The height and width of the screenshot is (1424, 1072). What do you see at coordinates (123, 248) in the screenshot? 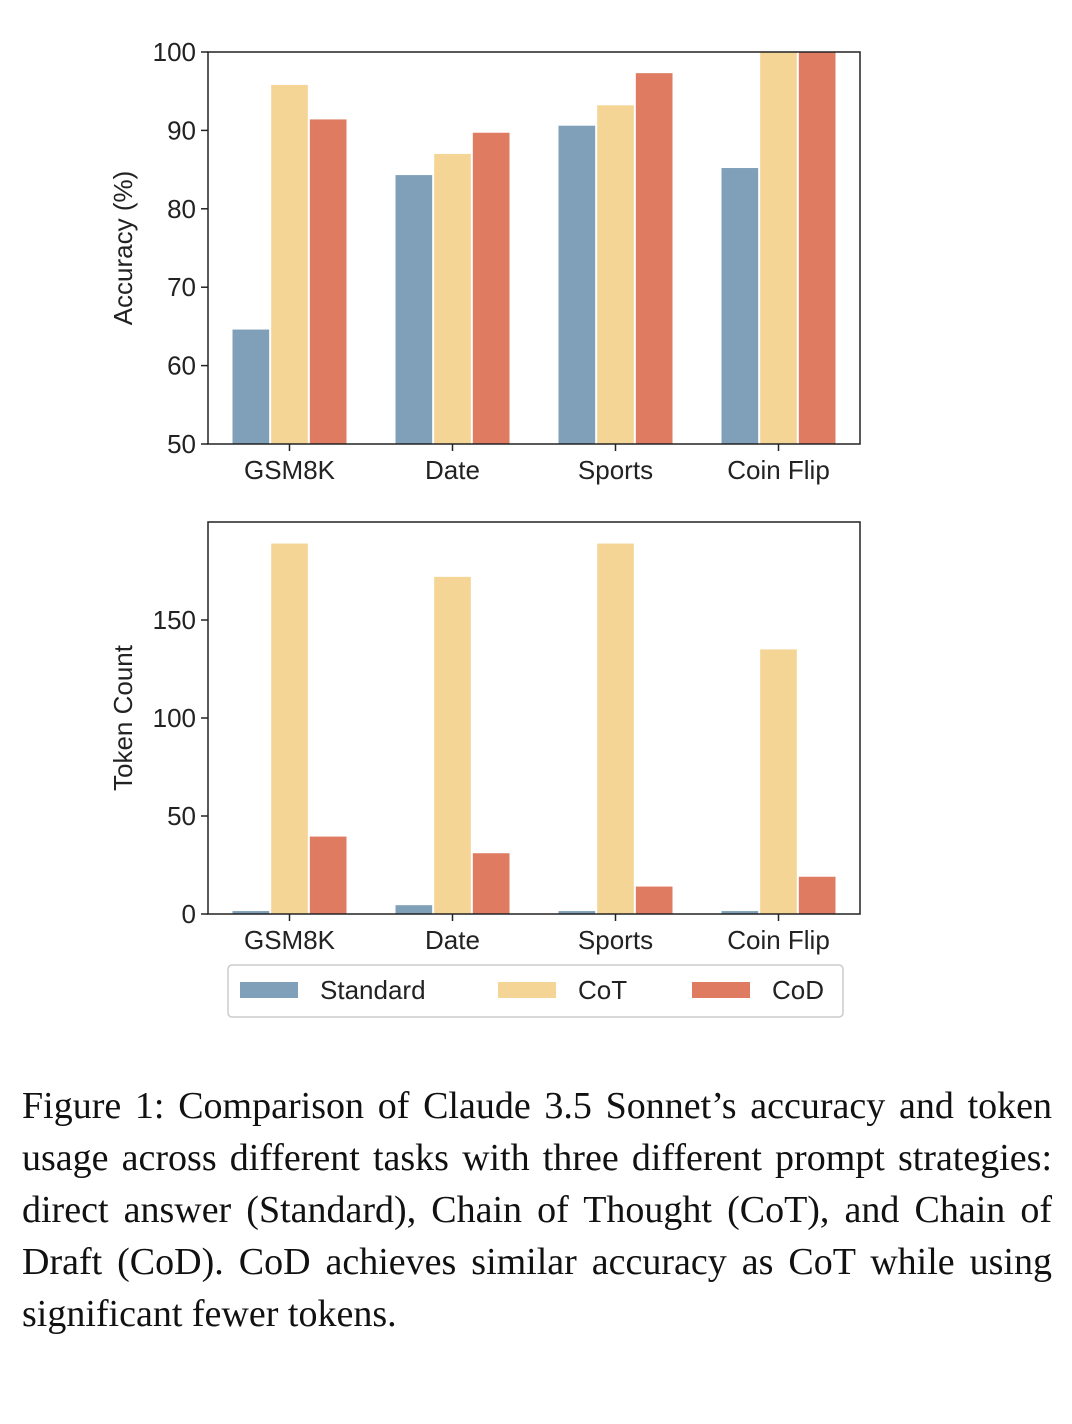
I see `y-axis-label: Accuracy (%)` at bounding box center [123, 248].